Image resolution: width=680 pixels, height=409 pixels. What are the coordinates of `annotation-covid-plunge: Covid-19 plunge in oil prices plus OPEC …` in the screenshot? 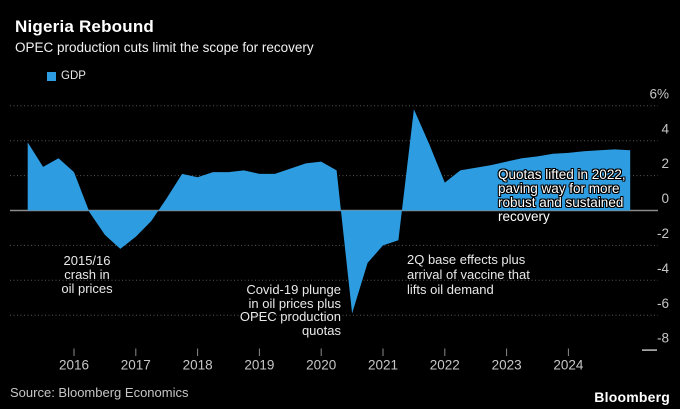 It's located at (290, 310).